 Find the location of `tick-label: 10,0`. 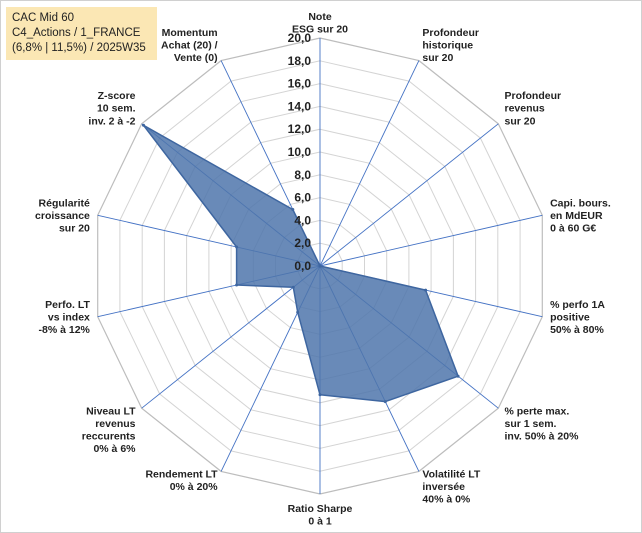

tick-label: 10,0 is located at coordinates (300, 152).